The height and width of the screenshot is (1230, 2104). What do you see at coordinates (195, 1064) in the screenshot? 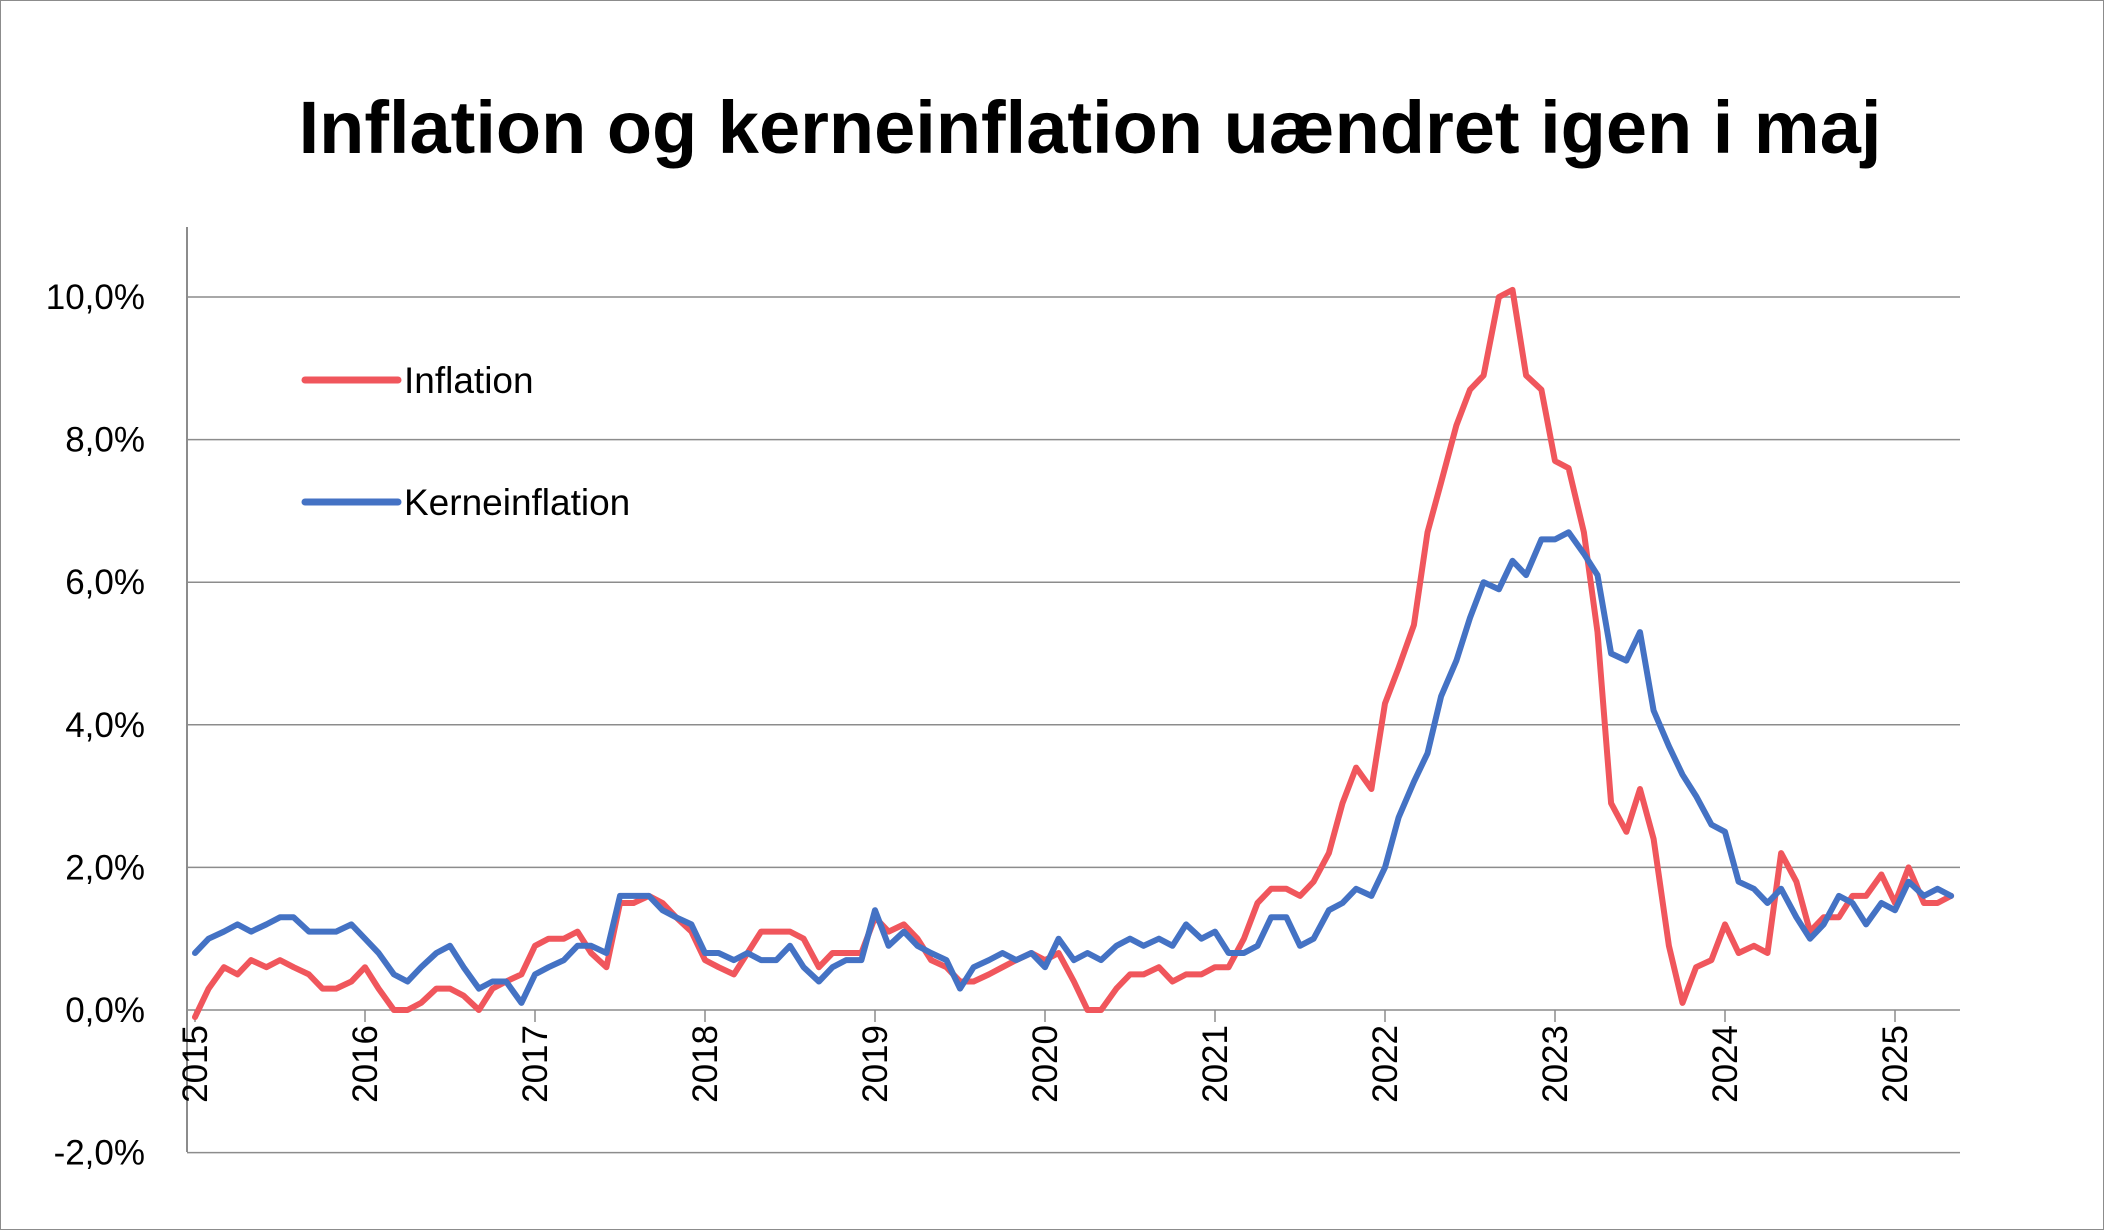
I see `x-tick-label: 2015` at bounding box center [195, 1064].